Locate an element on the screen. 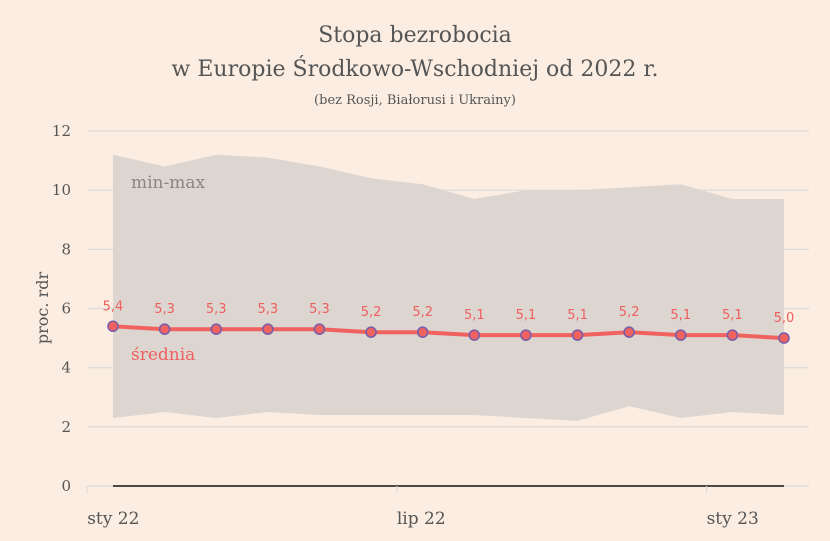 This screenshot has width=830, height=541. title-line-2: w Europie Środkowo-Wschodniej od 2022 r. is located at coordinates (415, 68).